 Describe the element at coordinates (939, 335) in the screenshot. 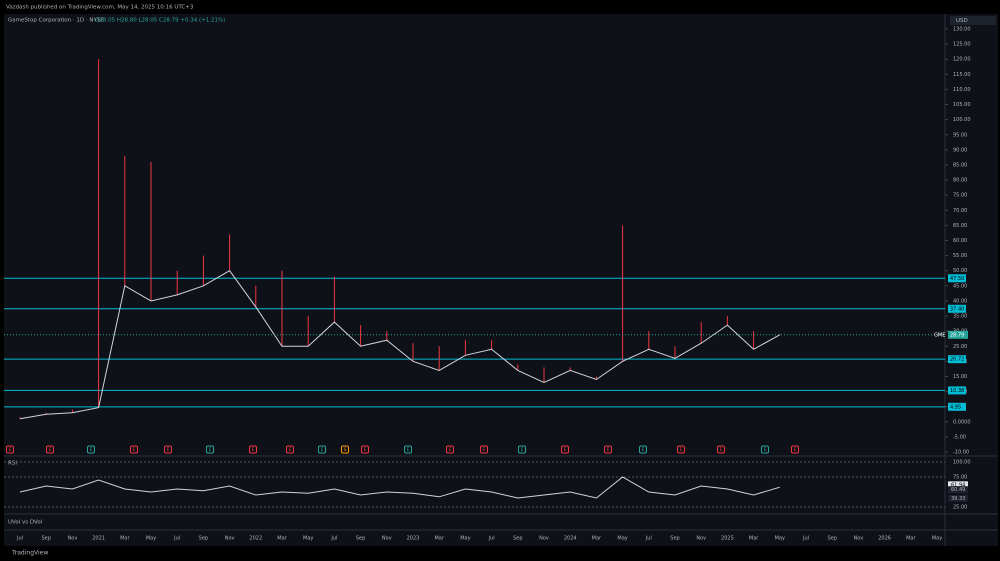

I see `last-price-symbol: GME` at that location.